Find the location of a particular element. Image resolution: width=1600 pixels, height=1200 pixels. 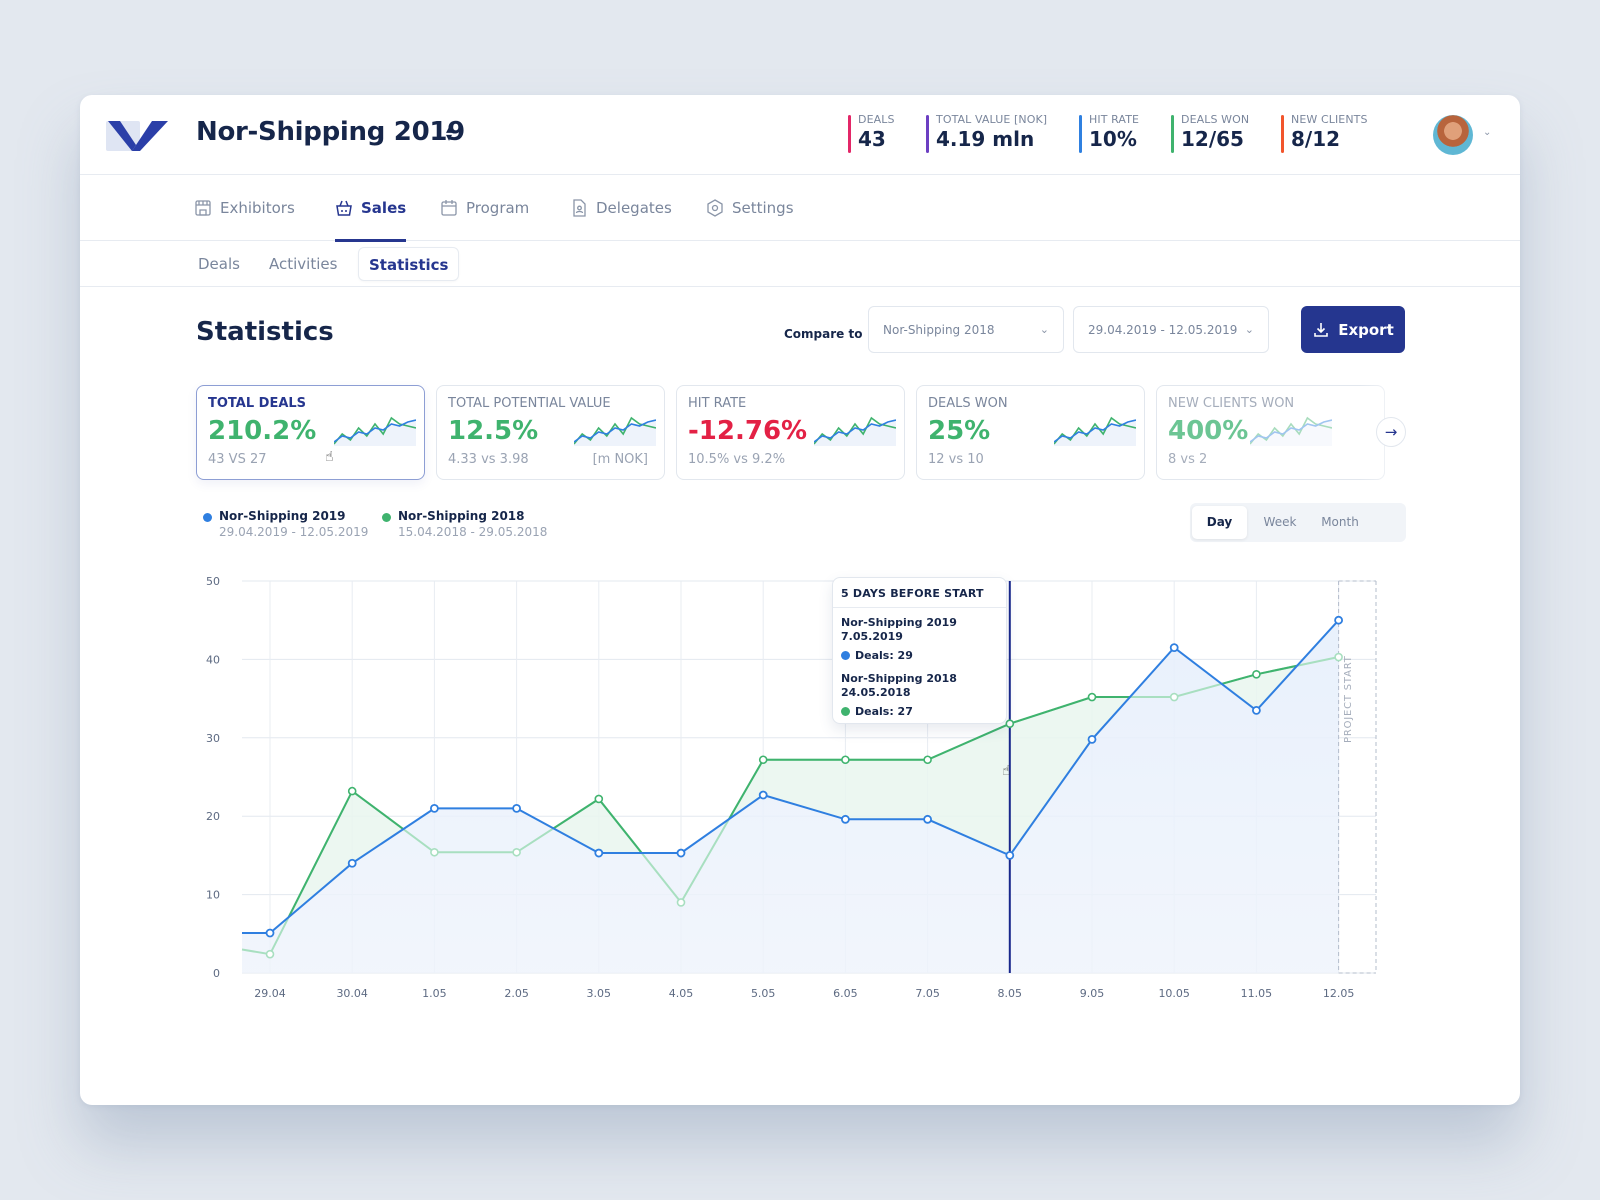

kpi-value: 8/12 is located at coordinates (1316, 139).